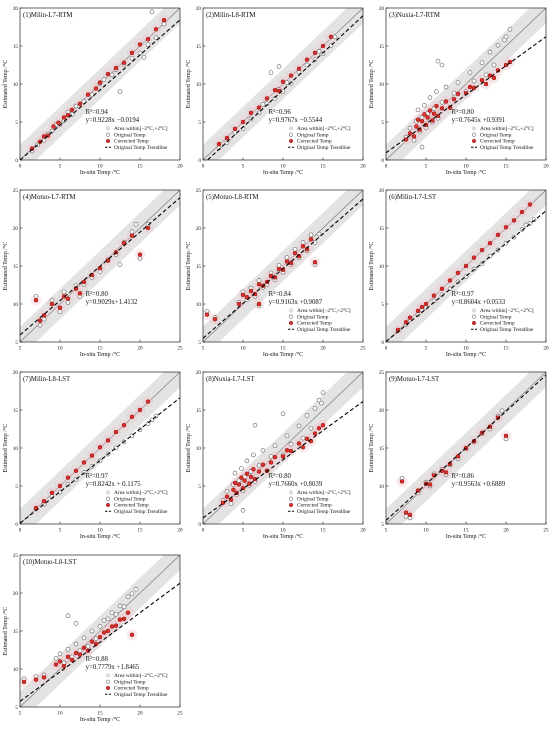 Image resolution: width=550 pixels, height=731 pixels. Describe the element at coordinates (141, 148) in the screenshot. I see `legend-item-trendline: Original Temp Trendline` at that location.